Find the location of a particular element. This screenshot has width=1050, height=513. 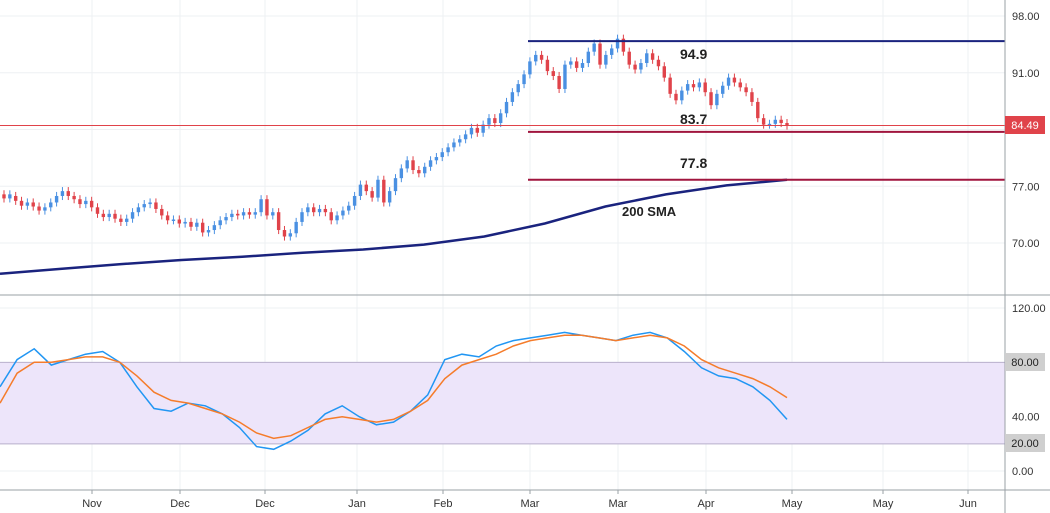

level-label-94-9: 94.9 is located at coordinates (693, 54).